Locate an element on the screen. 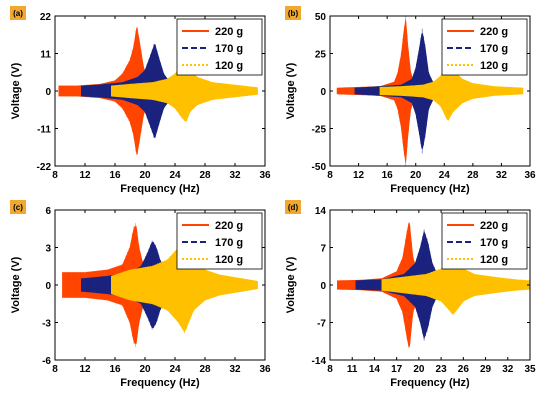  y-tick-label: 7 is located at coordinates (323, 249).